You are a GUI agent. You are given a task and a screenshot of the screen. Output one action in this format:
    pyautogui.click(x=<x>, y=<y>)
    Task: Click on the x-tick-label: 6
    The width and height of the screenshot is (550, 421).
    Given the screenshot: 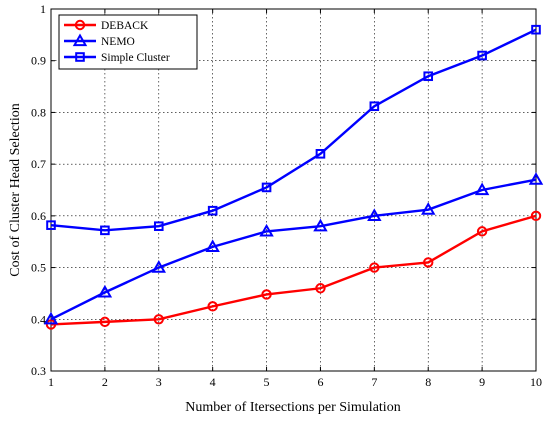 What is the action you would take?
    pyautogui.click(x=320, y=382)
    